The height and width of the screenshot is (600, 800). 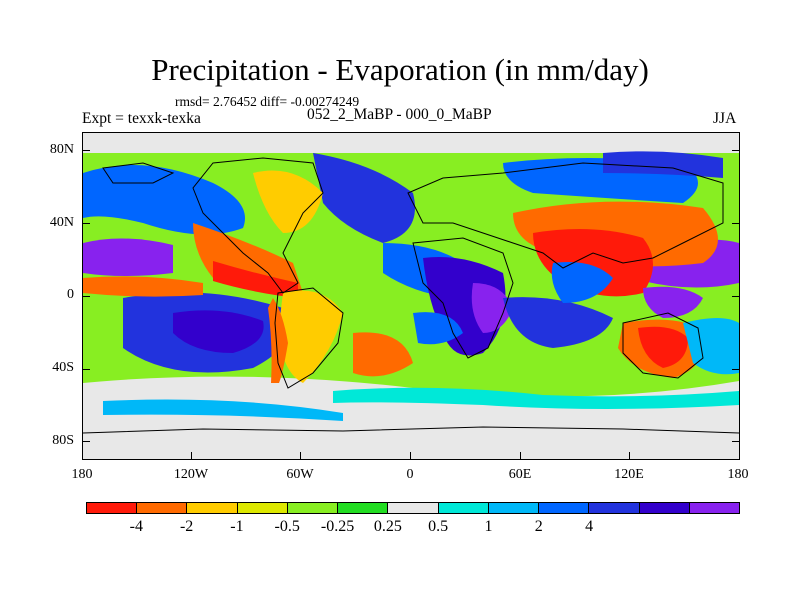 What do you see at coordinates (411, 430) in the screenshot?
I see `antarctica-outline` at bounding box center [411, 430].